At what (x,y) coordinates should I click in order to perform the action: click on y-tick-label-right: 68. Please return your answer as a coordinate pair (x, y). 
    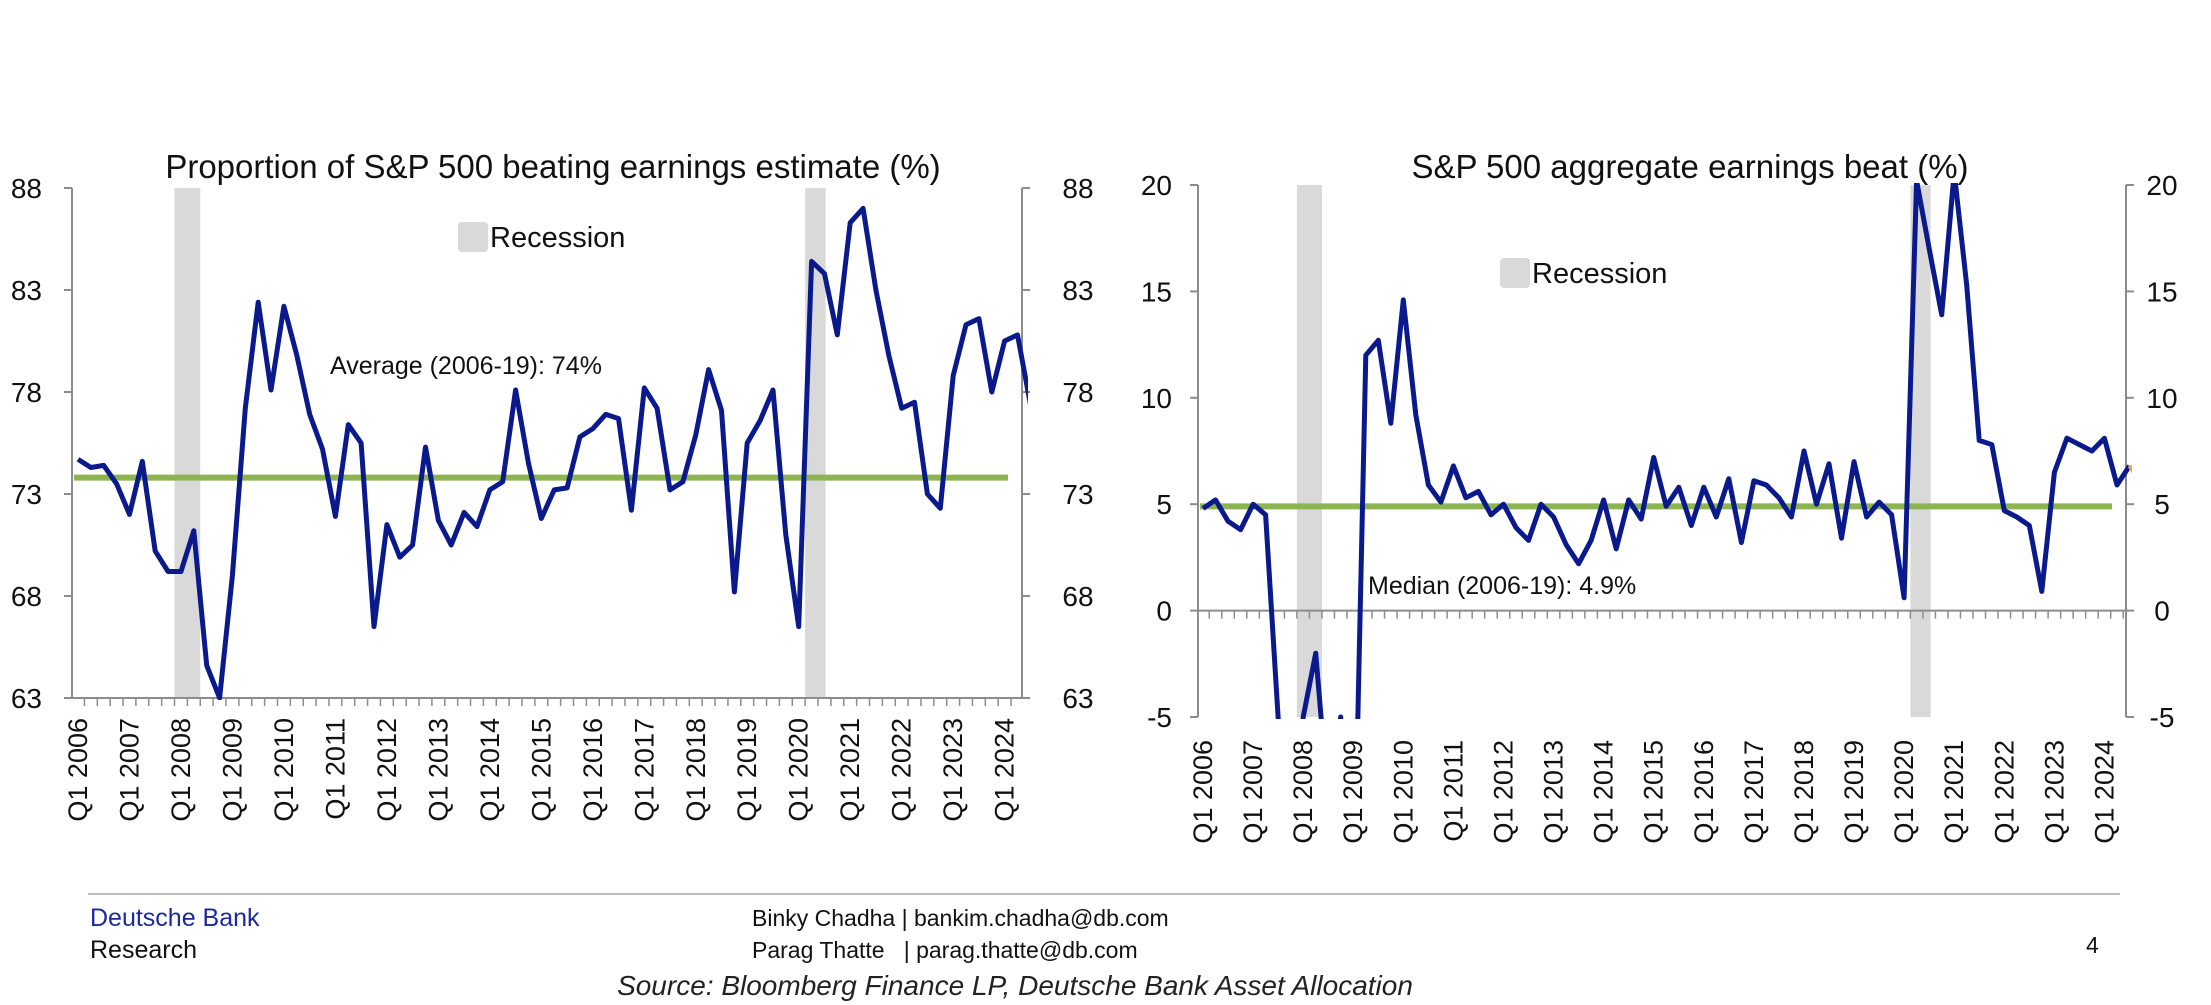
    Looking at the image, I should click on (1077, 596).